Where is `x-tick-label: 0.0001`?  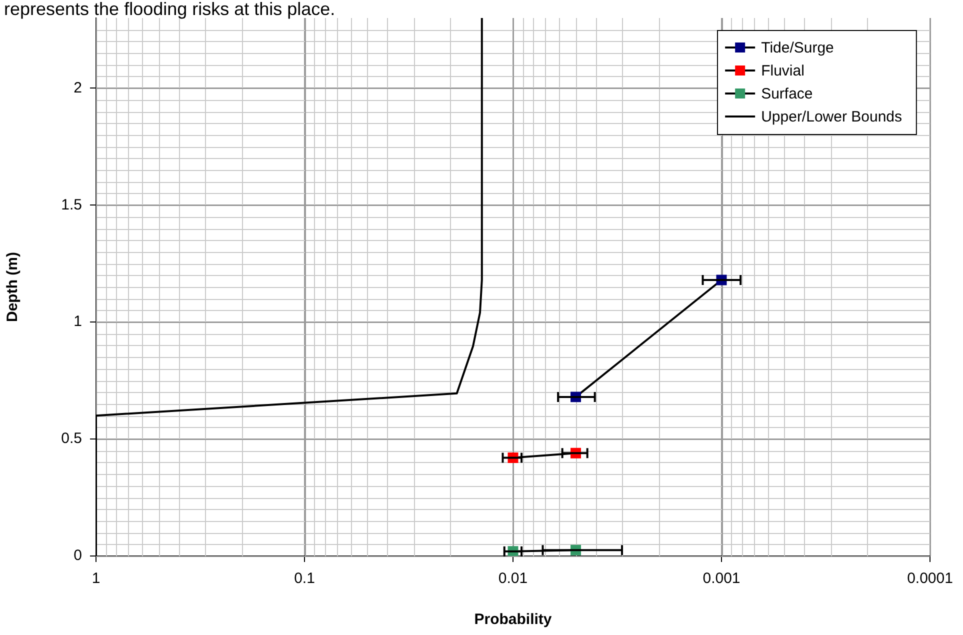
x-tick-label: 0.0001 is located at coordinates (930, 579).